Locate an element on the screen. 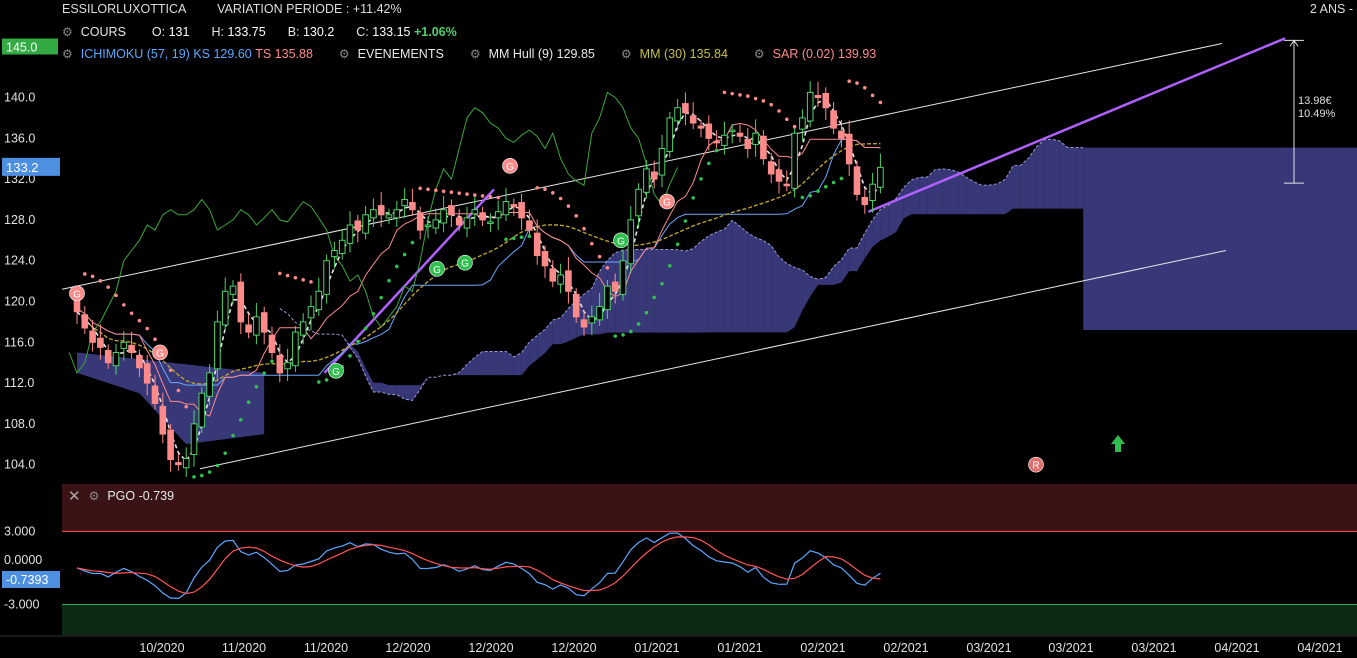 Image resolution: width=1357 pixels, height=658 pixels. events-label: EVENEMENTS is located at coordinates (400, 54).